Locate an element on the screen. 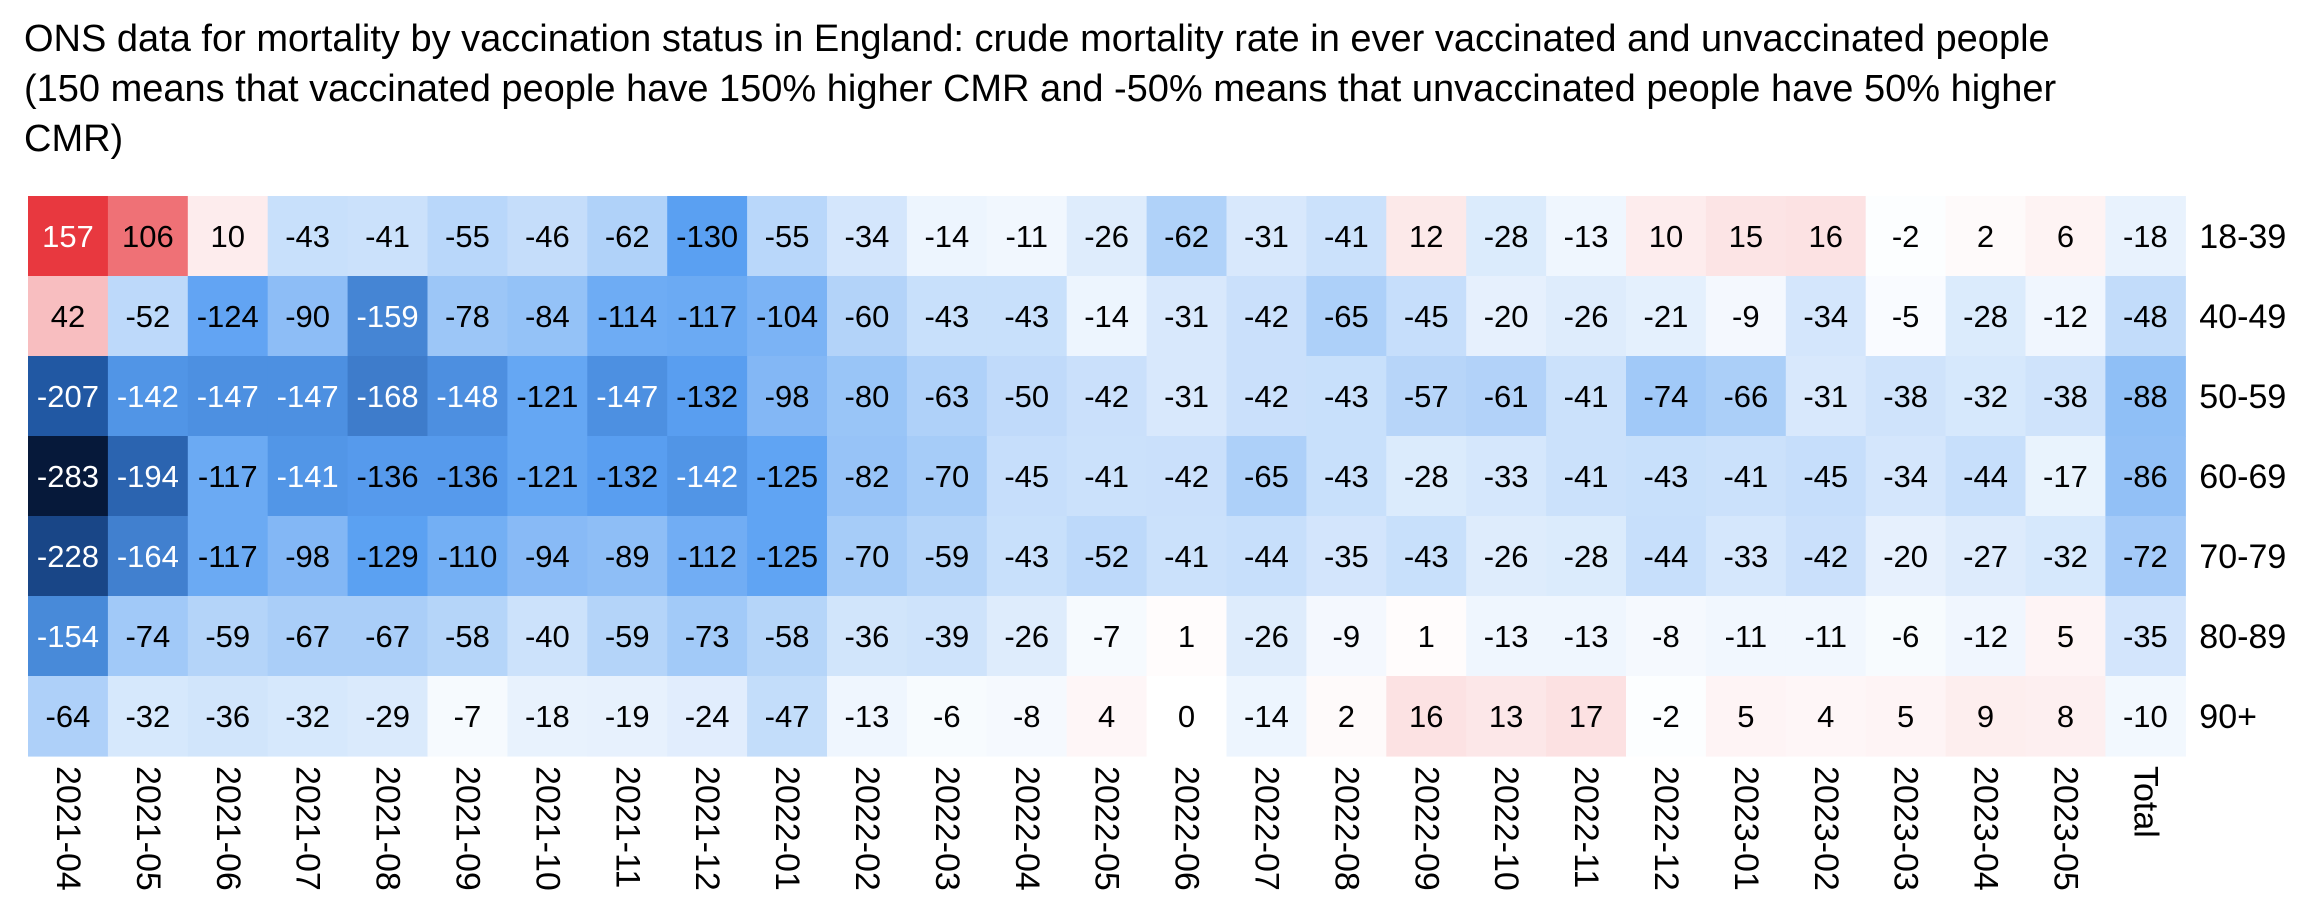 This screenshot has width=2297, height=923. heatmap-cell-value: -112 is located at coordinates (707, 556).